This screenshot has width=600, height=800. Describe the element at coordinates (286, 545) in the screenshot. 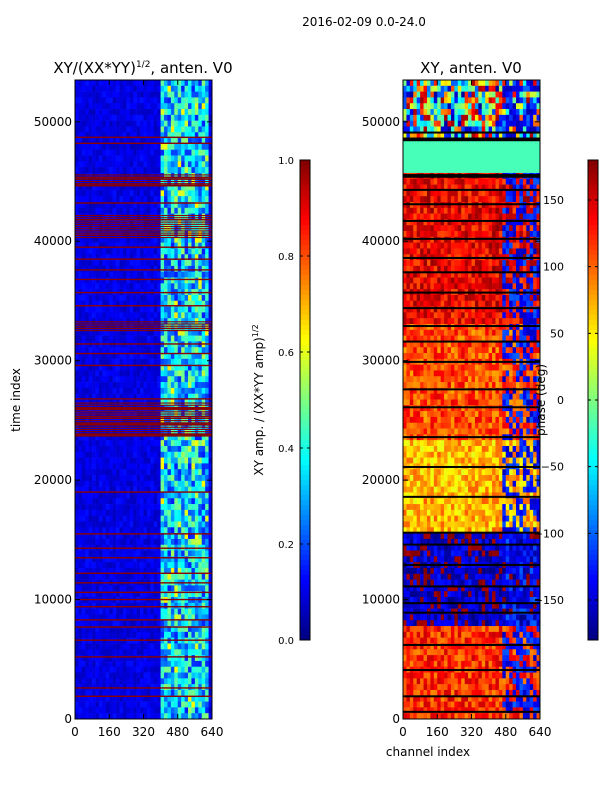

I see `amplitude-colorbar-tick-label: 0.2` at that location.